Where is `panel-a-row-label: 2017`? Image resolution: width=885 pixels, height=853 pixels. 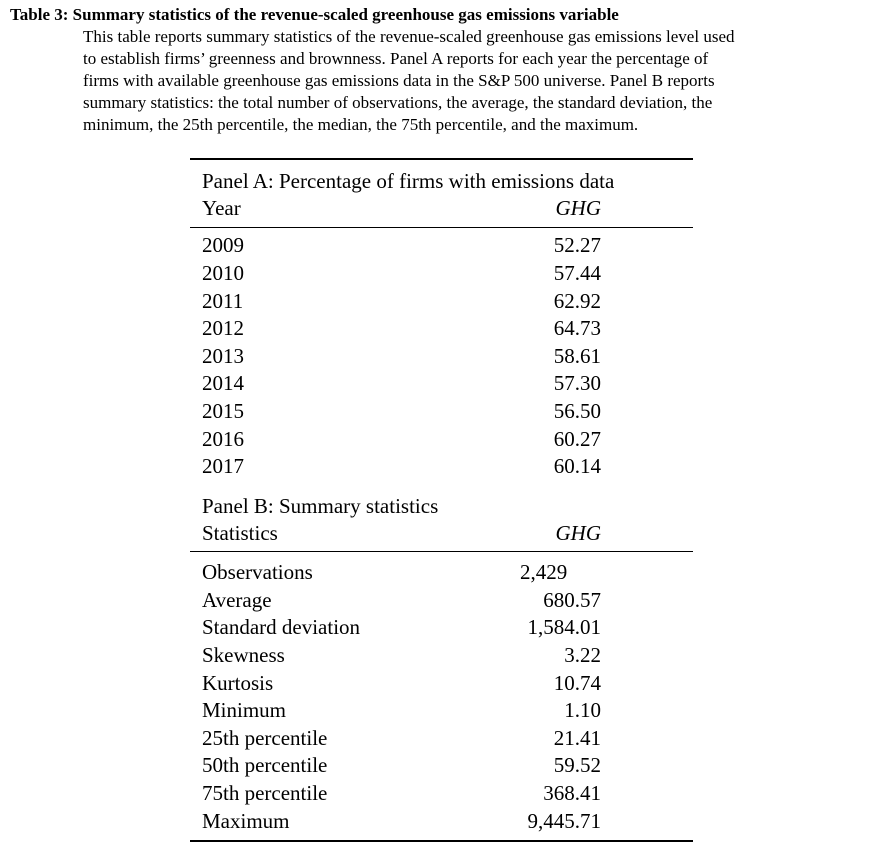 panel-a-row-label: 2017 is located at coordinates (223, 466).